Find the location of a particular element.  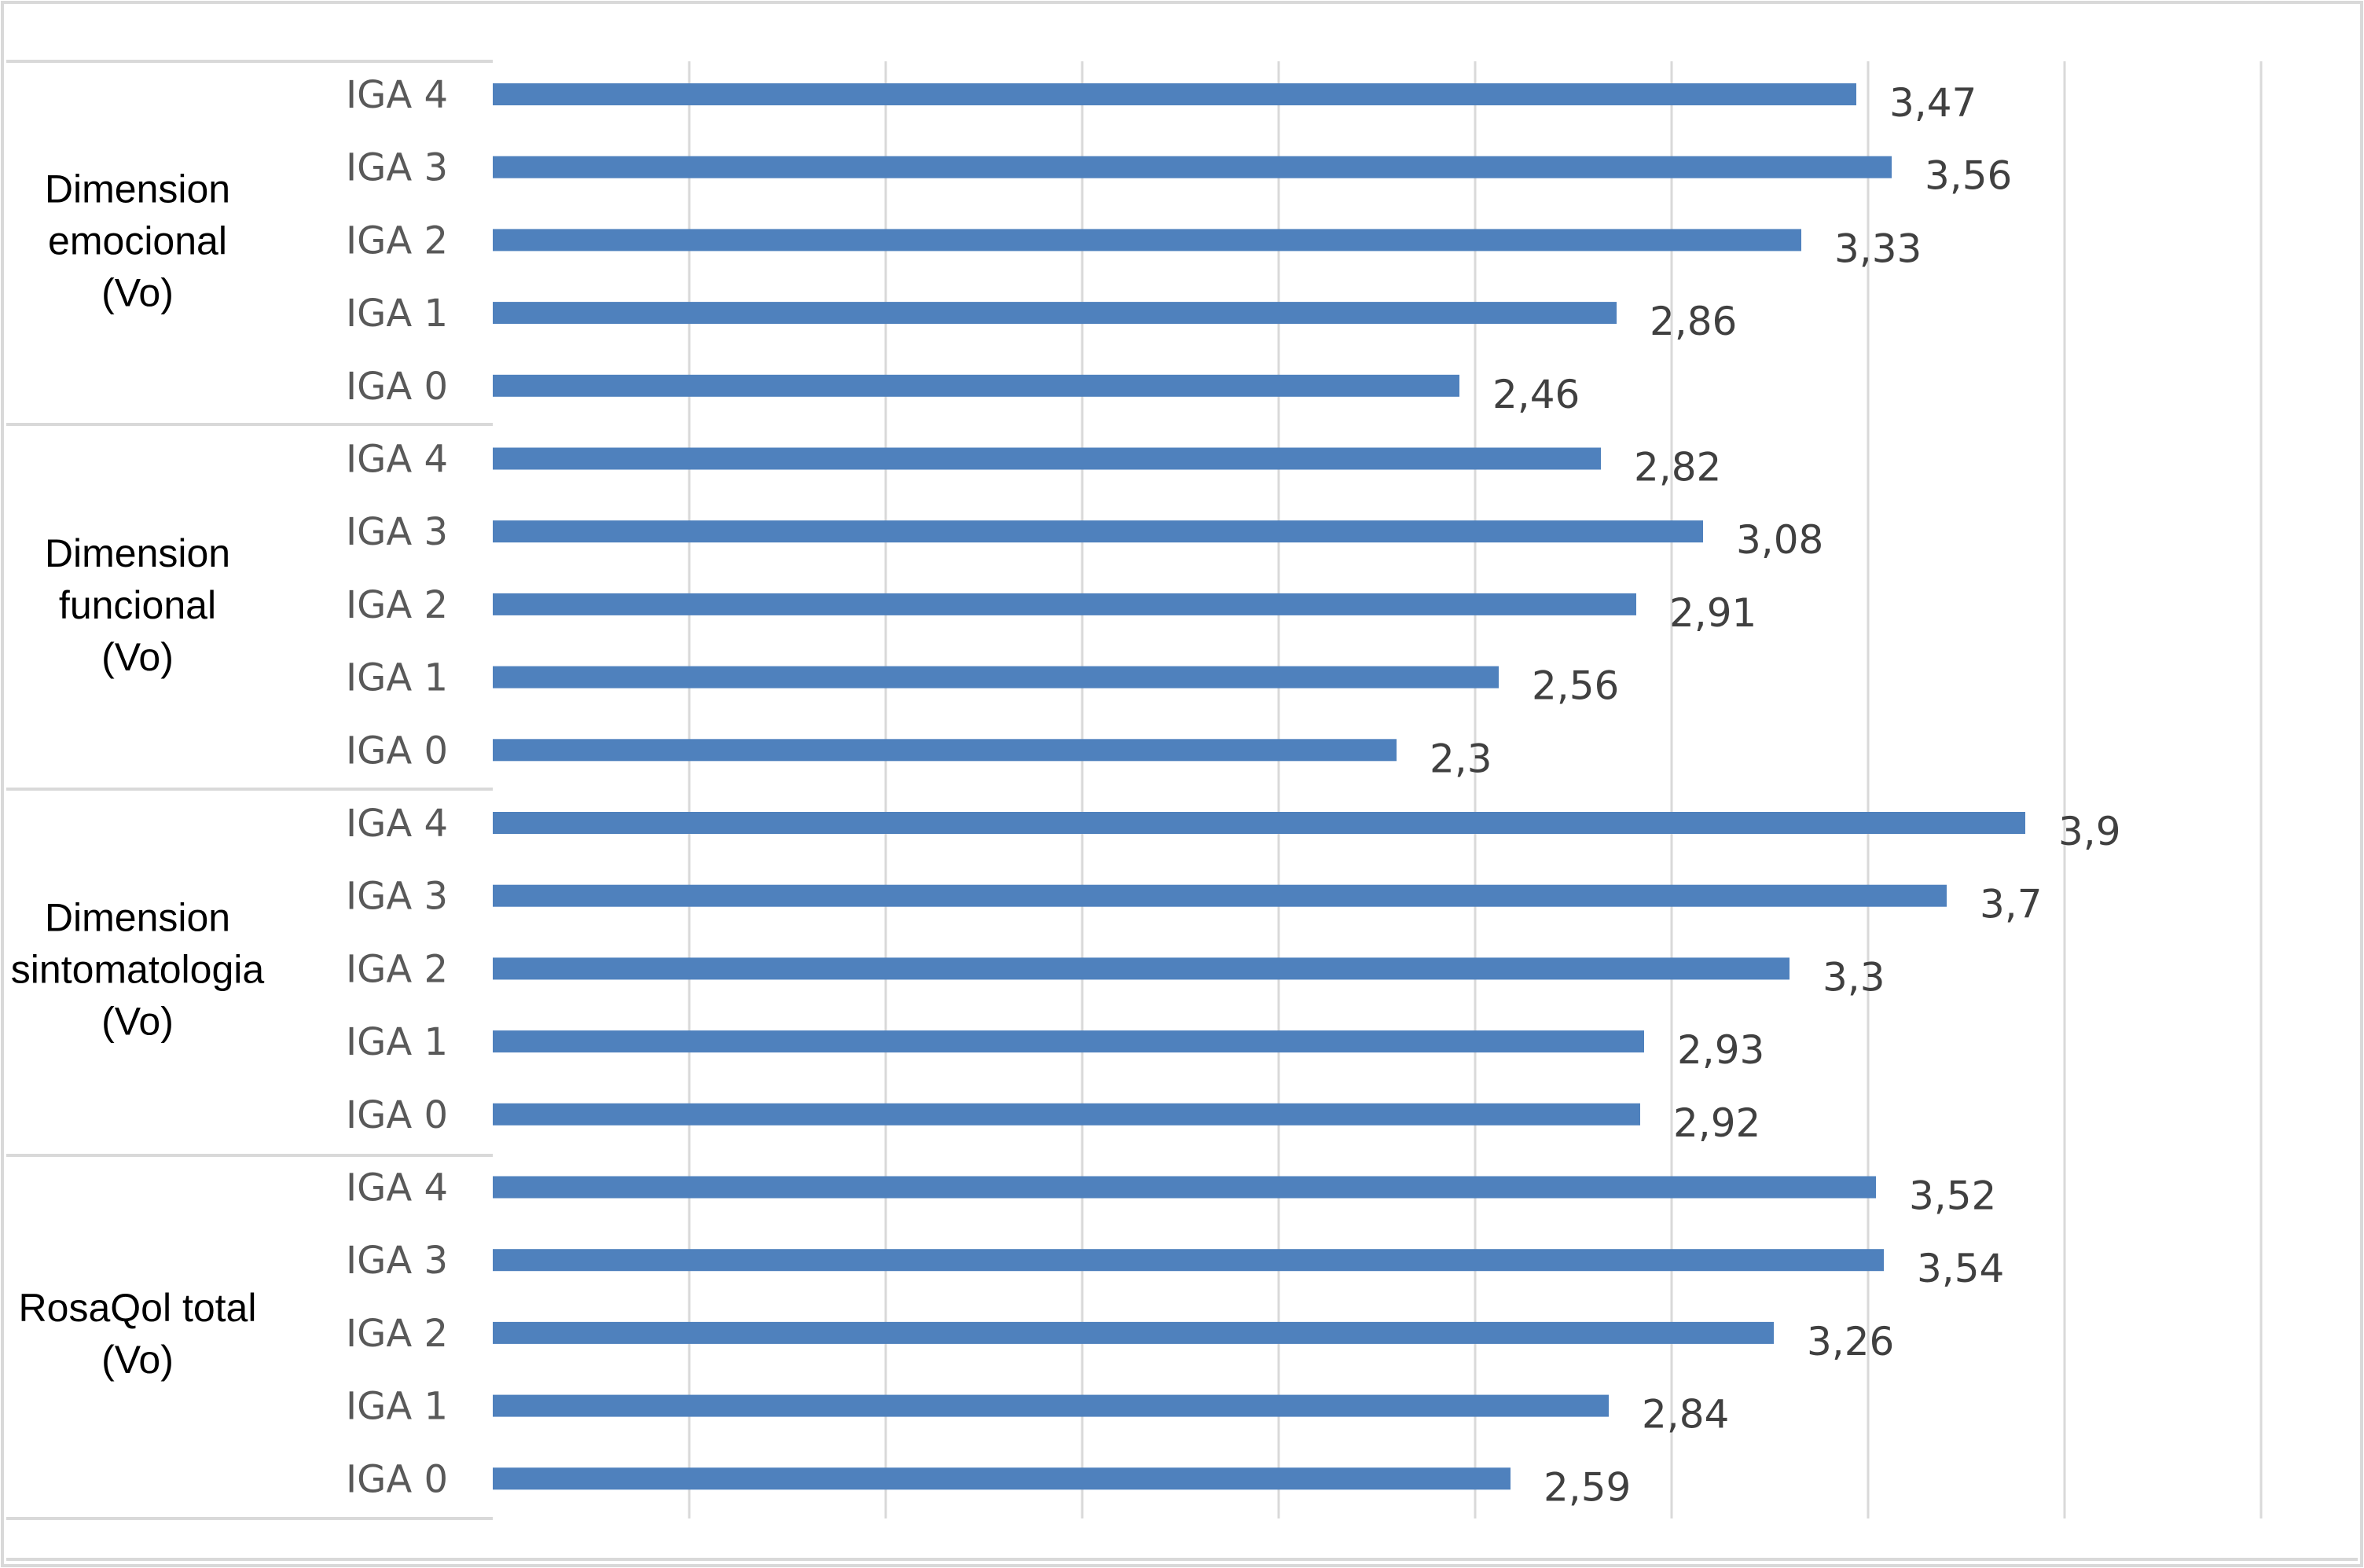

data-label: 3,08 is located at coordinates (1780, 540).